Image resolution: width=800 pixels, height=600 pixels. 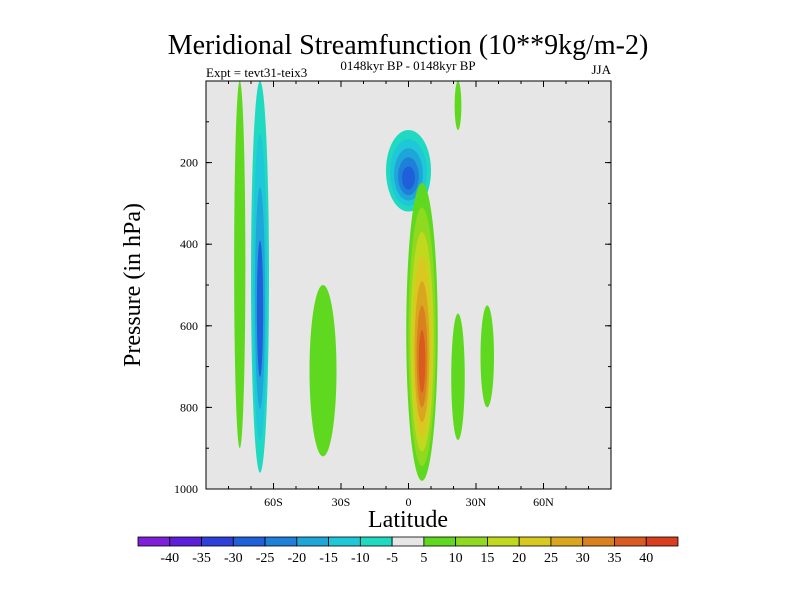 I want to click on colorbar-label: -15, so click(x=328, y=558).